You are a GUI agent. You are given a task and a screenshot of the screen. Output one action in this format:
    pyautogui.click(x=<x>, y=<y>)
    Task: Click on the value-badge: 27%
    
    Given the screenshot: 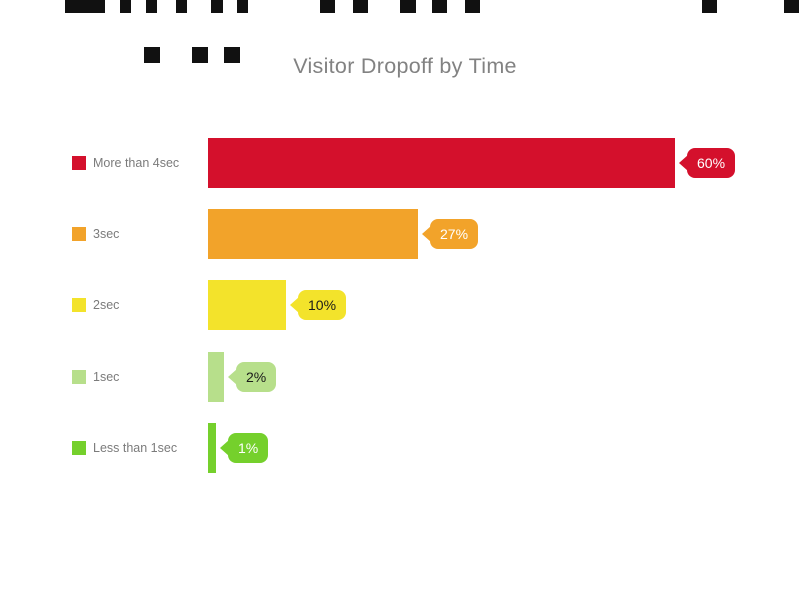 What is the action you would take?
    pyautogui.click(x=450, y=234)
    